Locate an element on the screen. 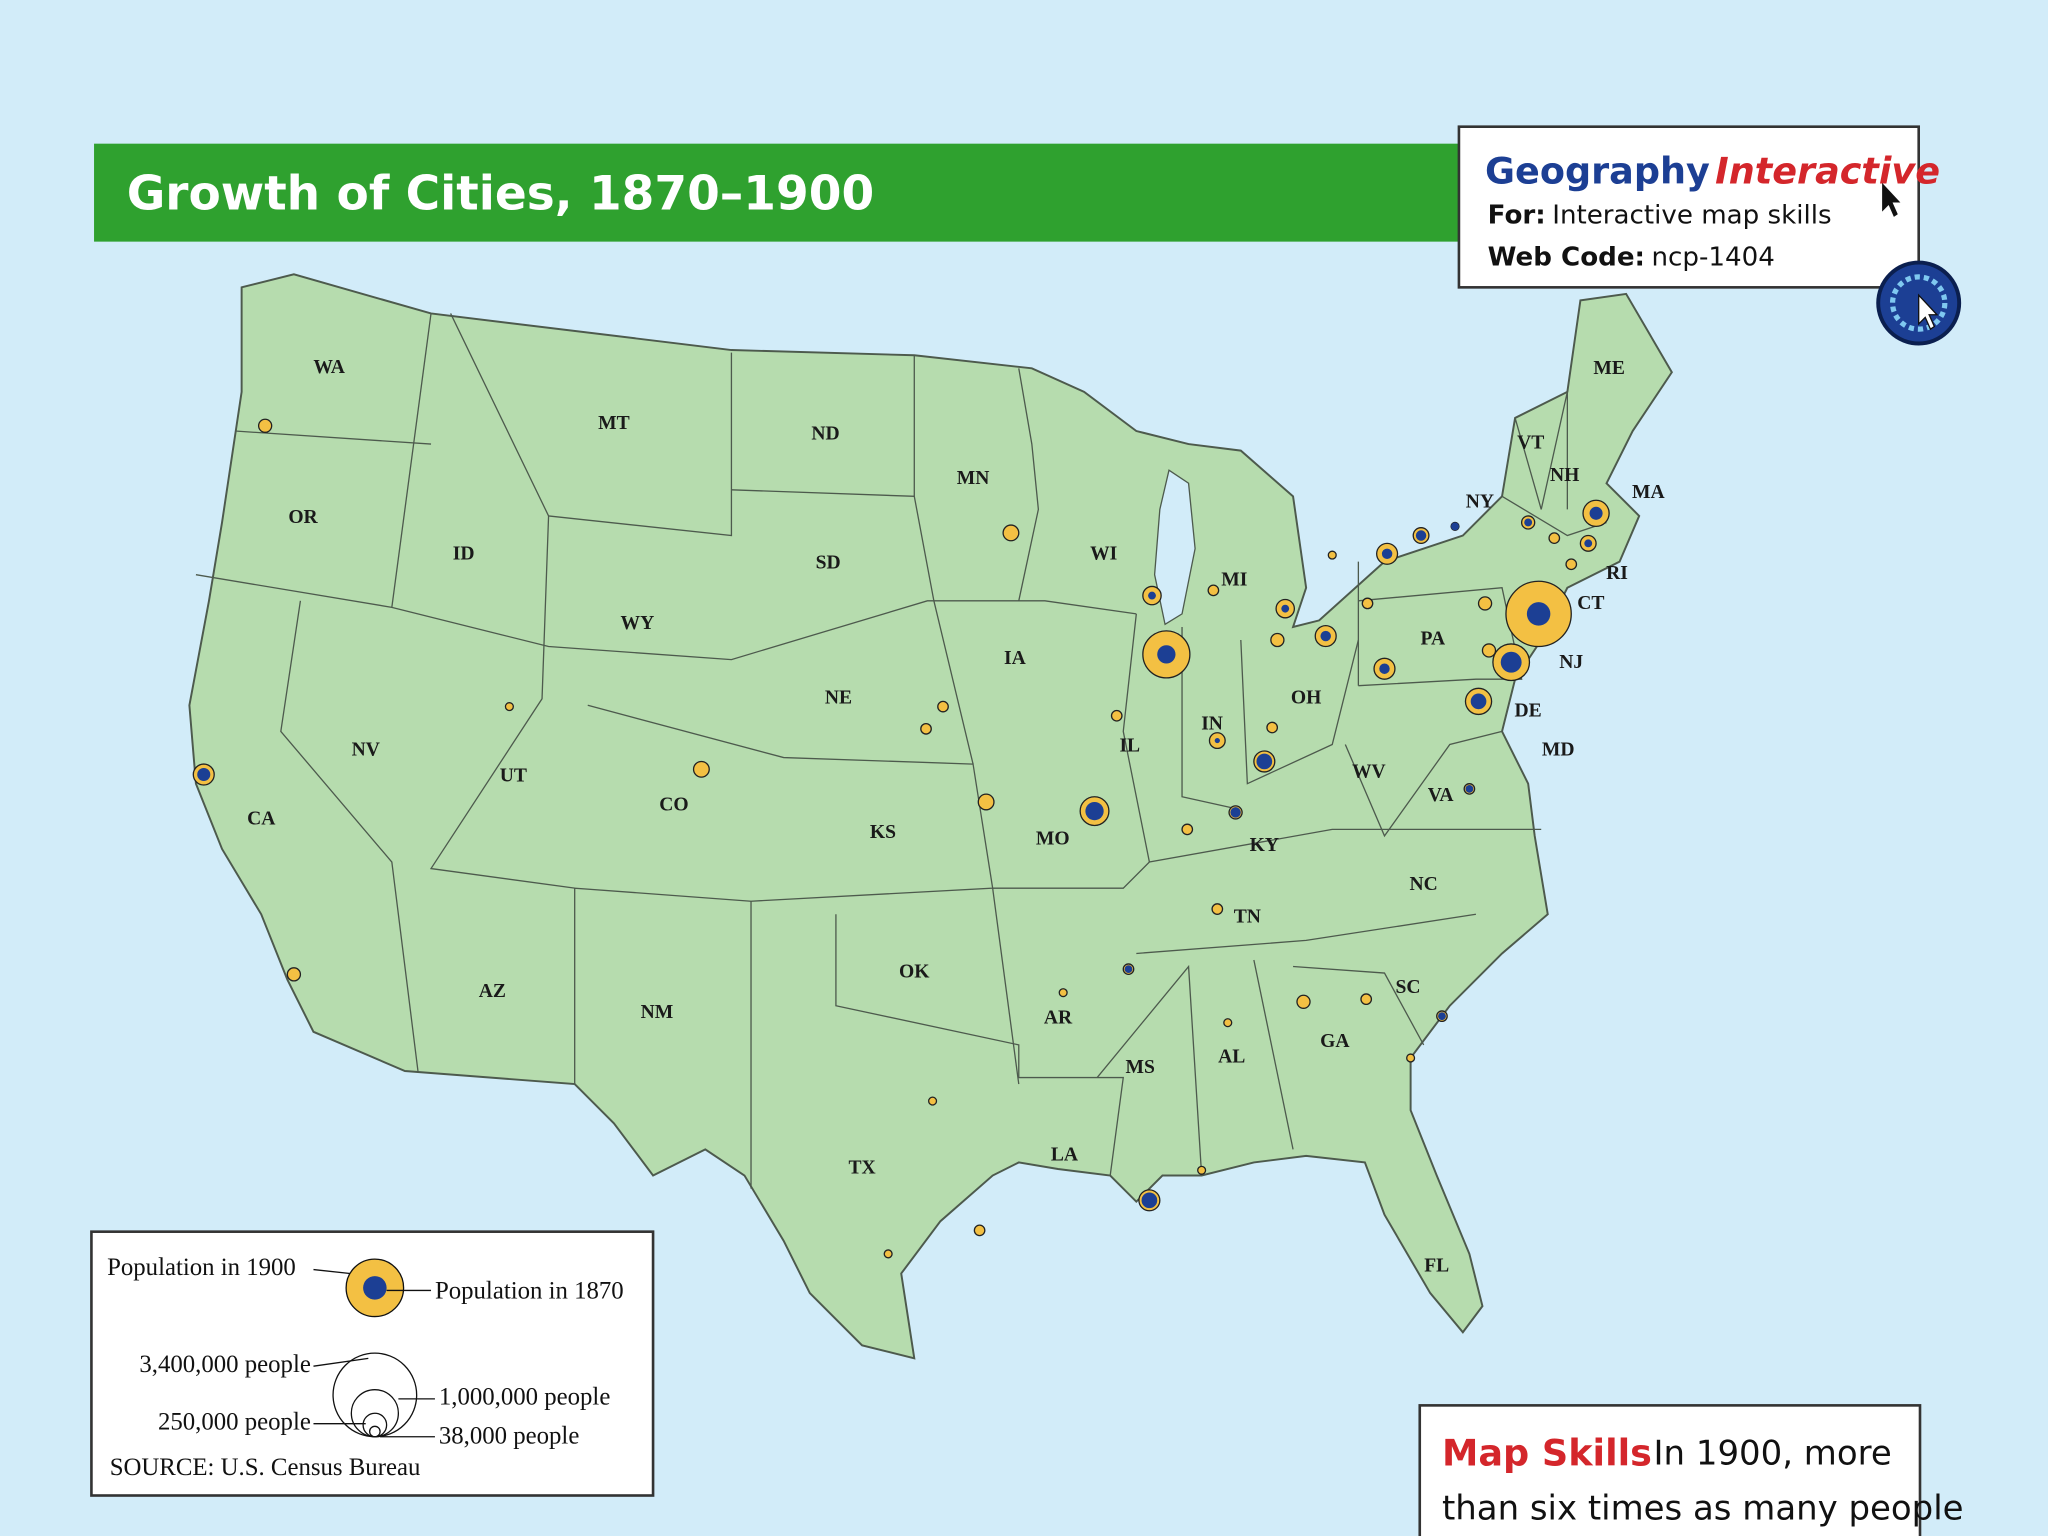  state-label: MN is located at coordinates (973, 478).